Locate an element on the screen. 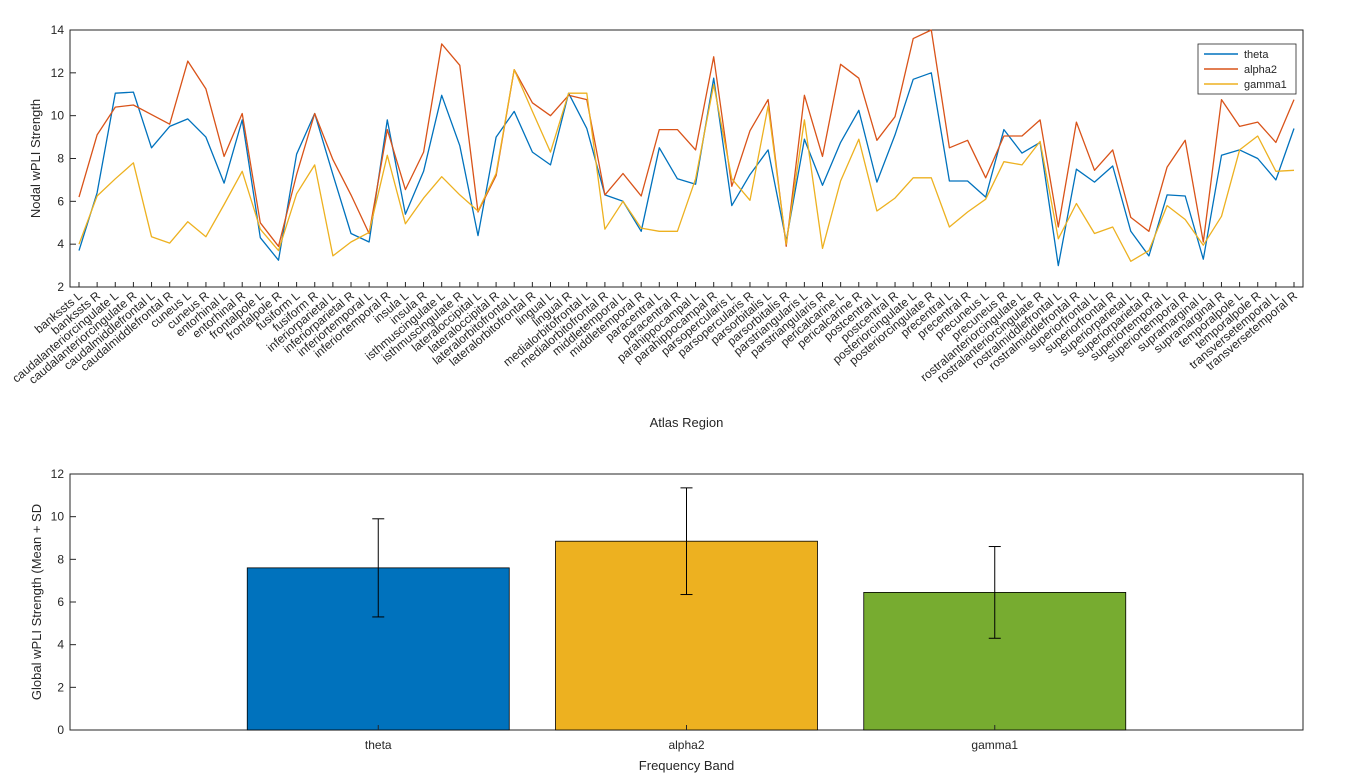  bar-y-tick-label: 0 is located at coordinates (60, 730).